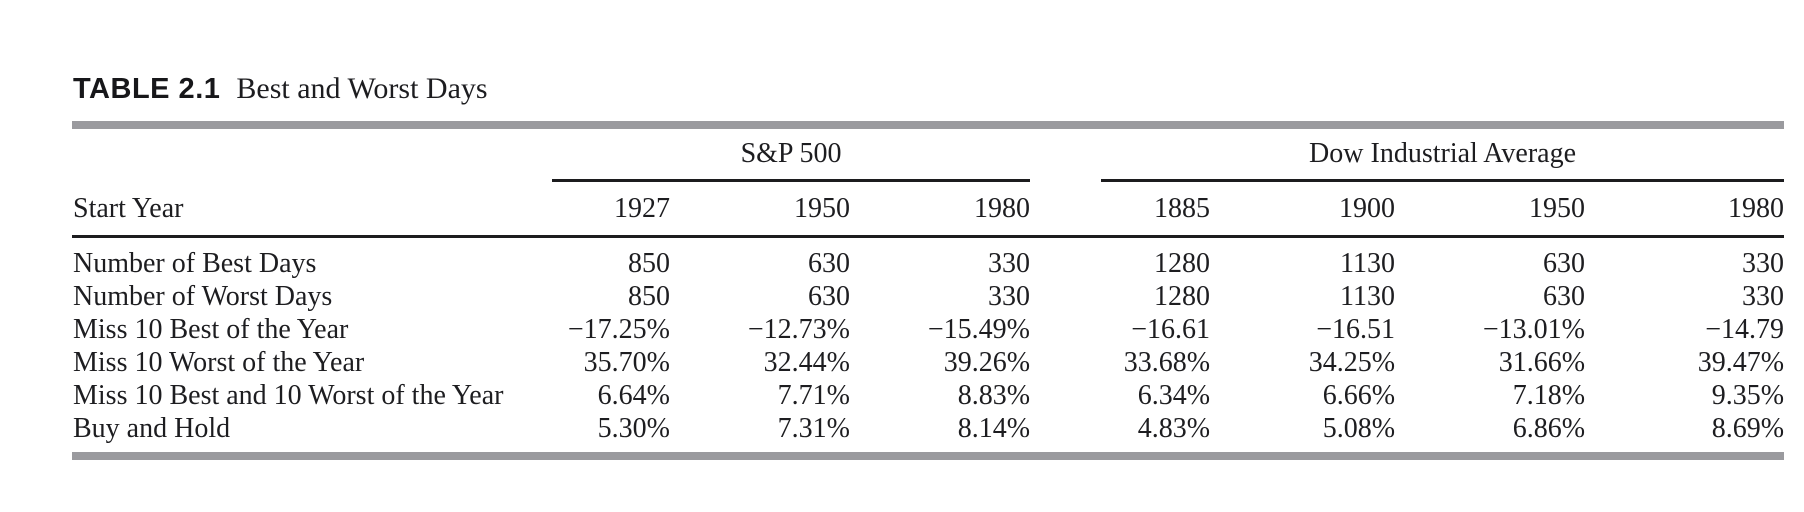  I want to click on row-label: Miss 10 Best of the Year, so click(211, 329).